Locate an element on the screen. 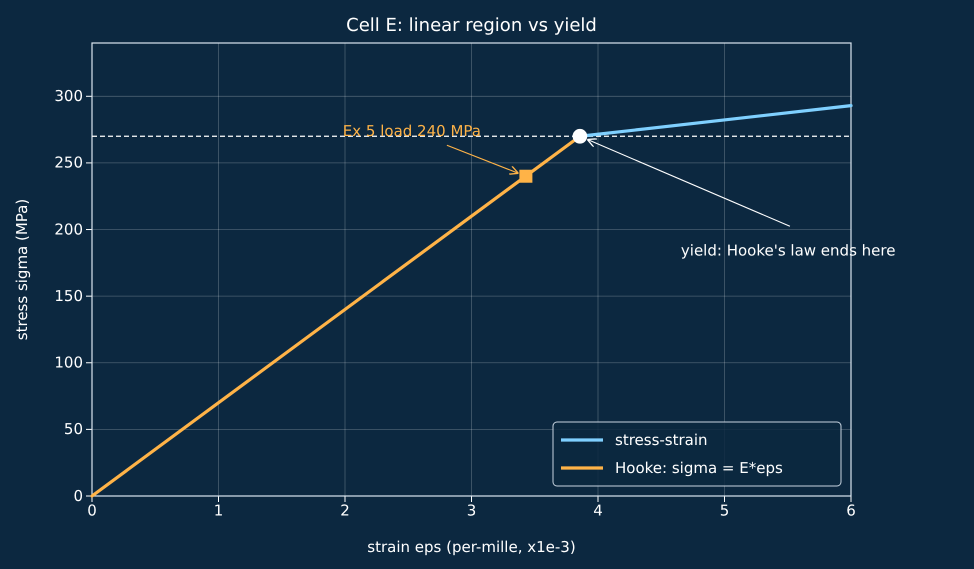  x-tick-label: 4 is located at coordinates (598, 511).